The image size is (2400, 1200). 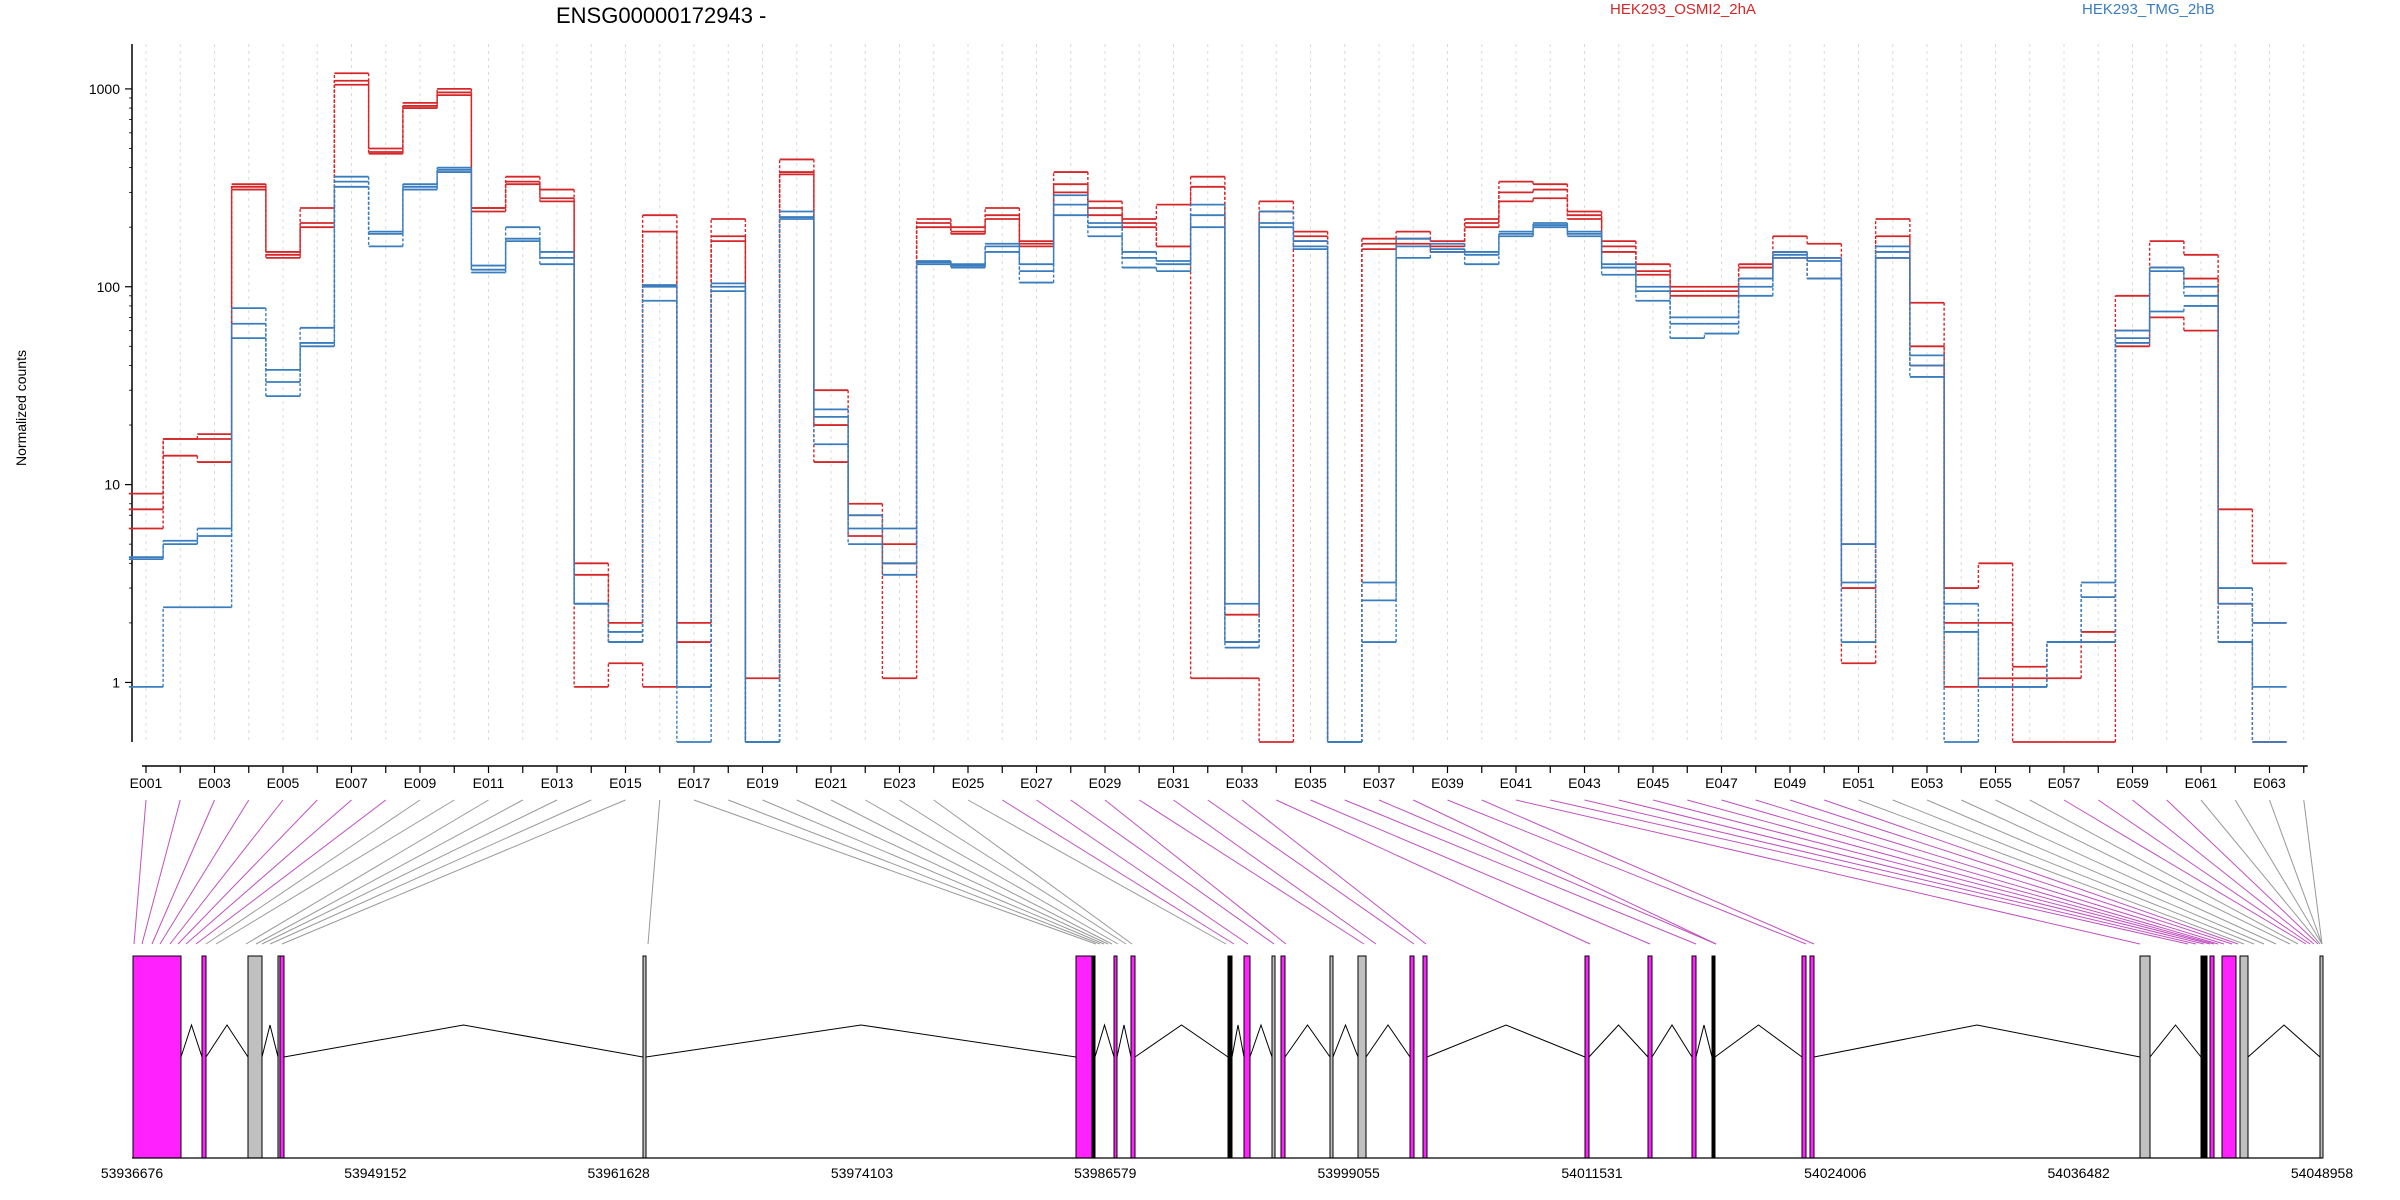 What do you see at coordinates (132, 1173) in the screenshot?
I see `coordinate-label: 53936676` at bounding box center [132, 1173].